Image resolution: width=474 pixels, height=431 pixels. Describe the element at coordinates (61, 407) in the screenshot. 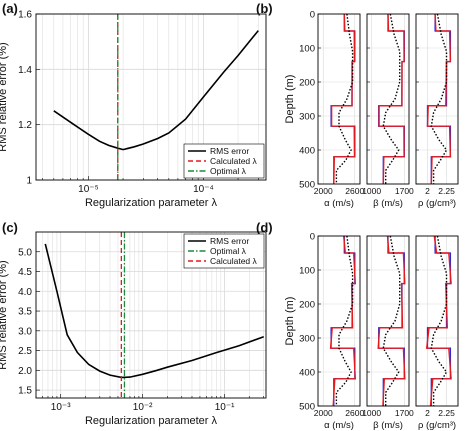

I see `x-tick-label: 10⁻³` at that location.